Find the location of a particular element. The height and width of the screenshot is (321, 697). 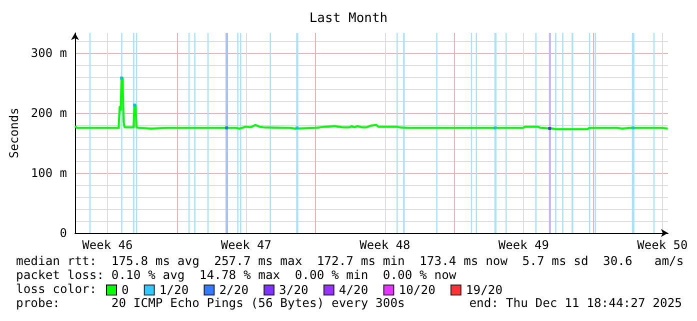

text: loss color: is located at coordinates (56, 289).